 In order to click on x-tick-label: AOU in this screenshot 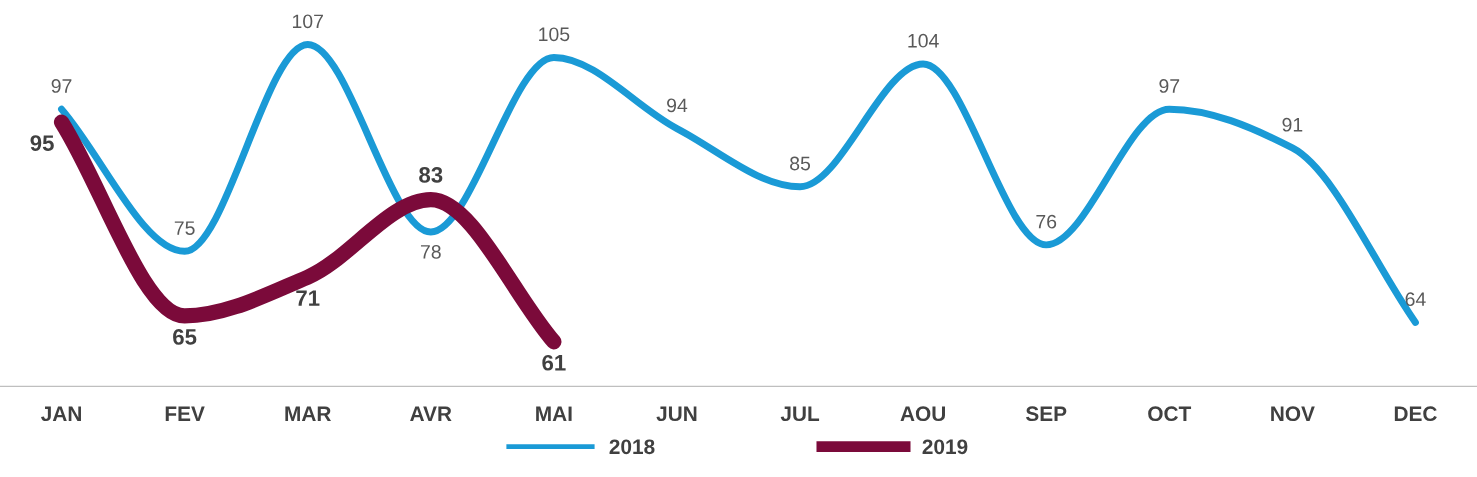, I will do `click(922, 414)`.